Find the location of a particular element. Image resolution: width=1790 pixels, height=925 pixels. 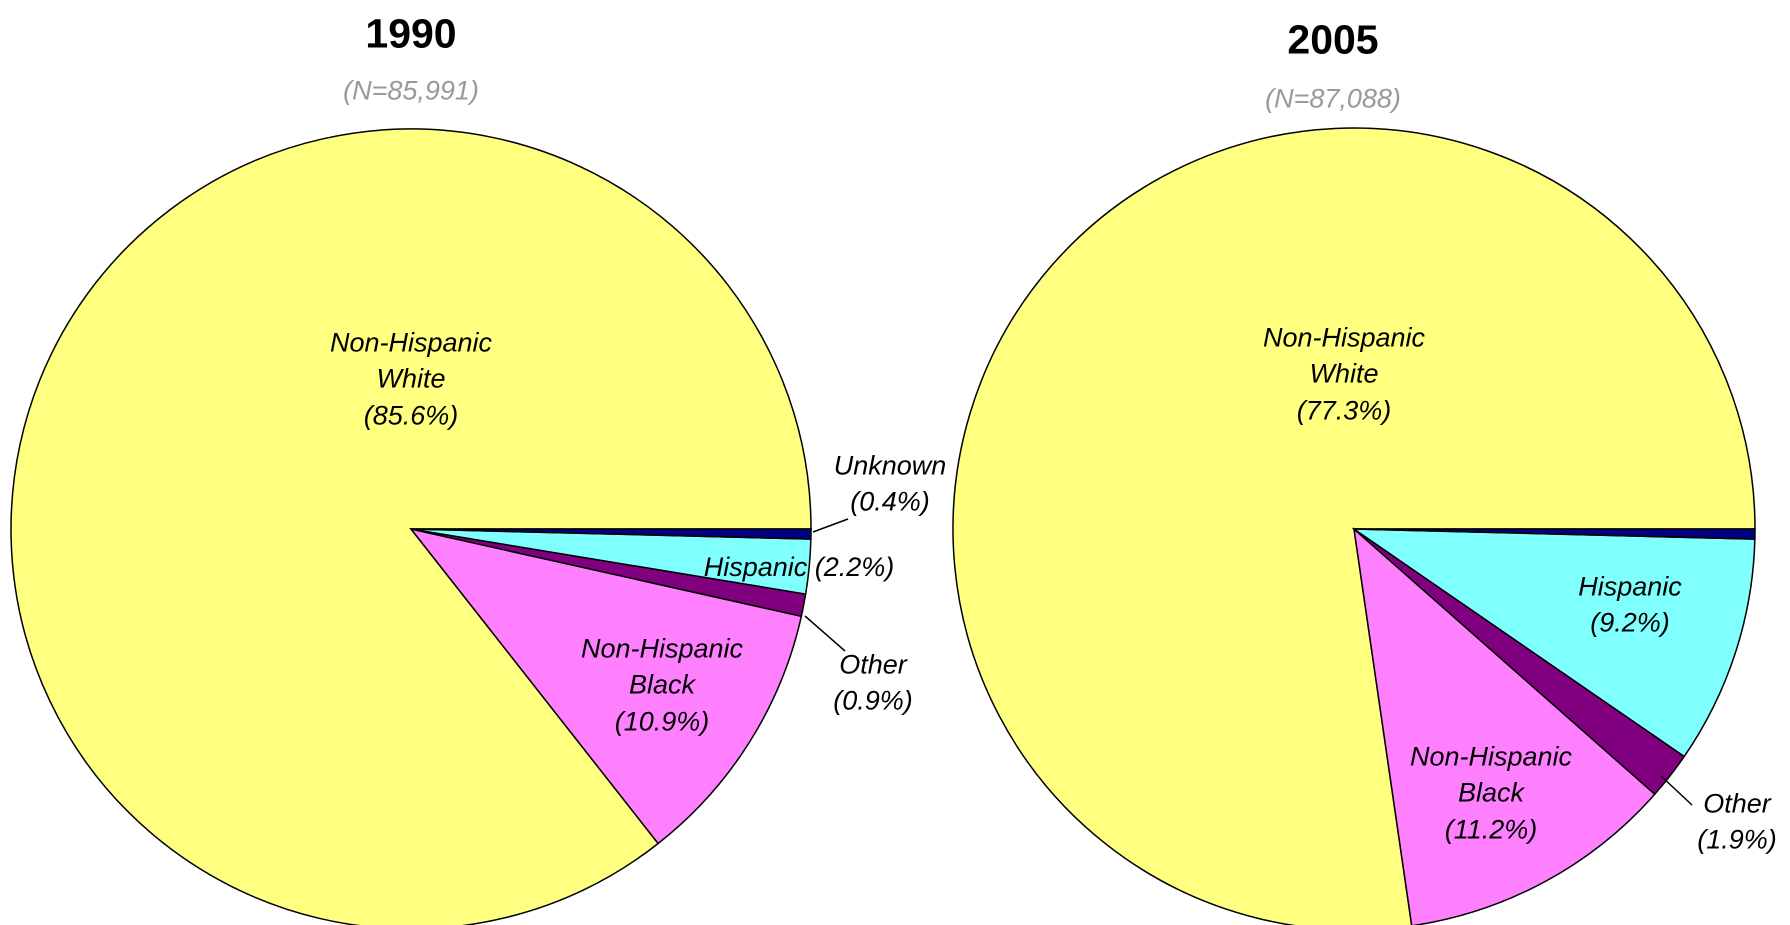

slice-label: Non-Hispanic White (85.6%) is located at coordinates (411, 378).